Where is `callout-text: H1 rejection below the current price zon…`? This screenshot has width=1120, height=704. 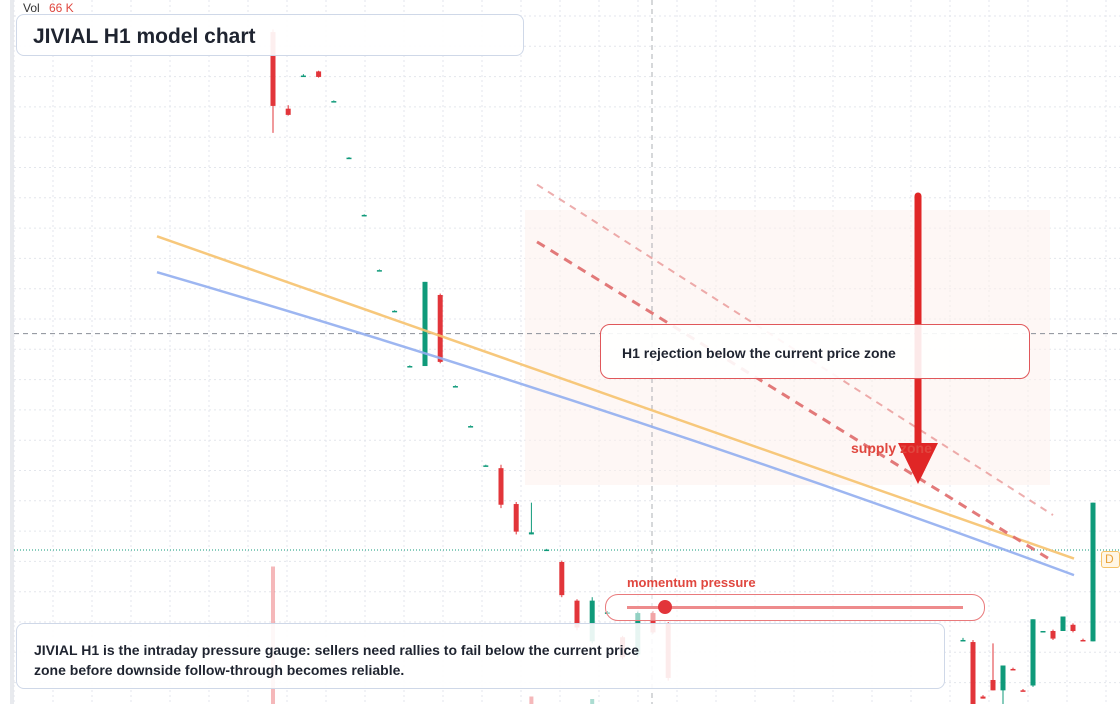 callout-text: H1 rejection below the current price zon… is located at coordinates (759, 353).